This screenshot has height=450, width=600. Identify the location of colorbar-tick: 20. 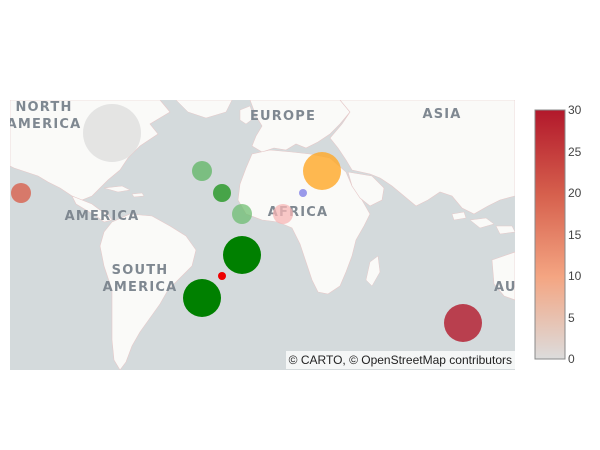
(575, 193).